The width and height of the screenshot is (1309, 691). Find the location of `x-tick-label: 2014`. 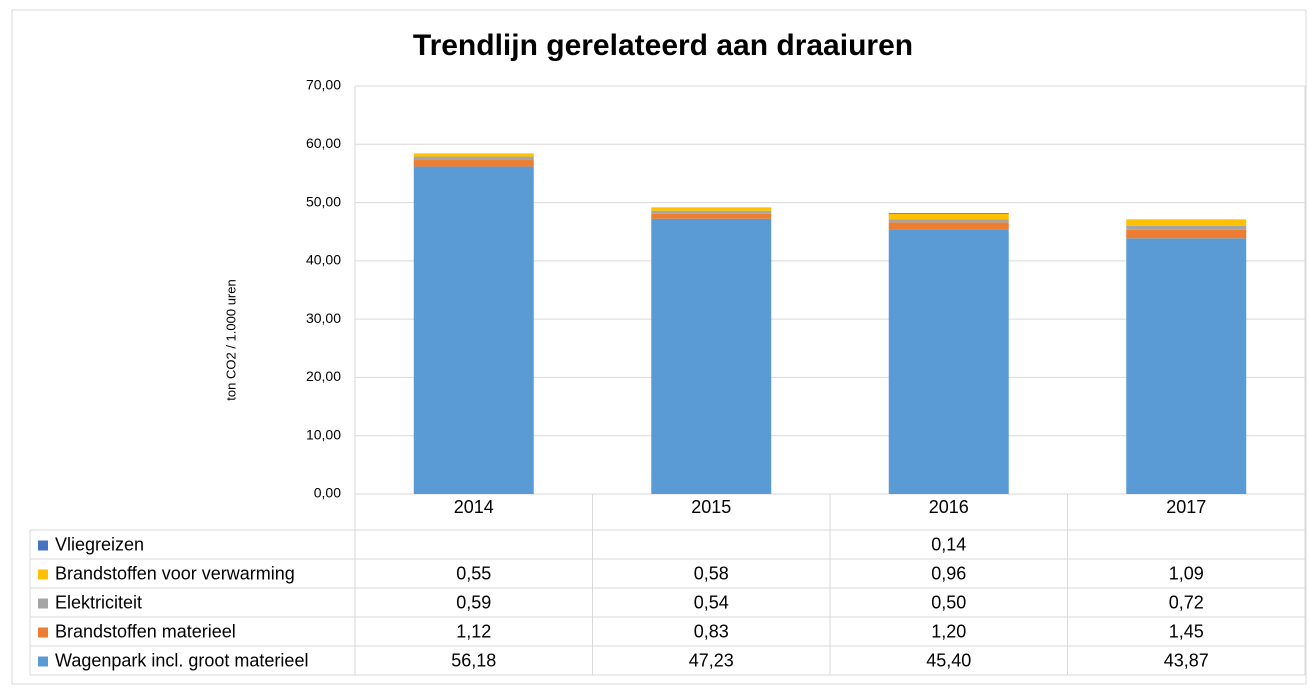

x-tick-label: 2014 is located at coordinates (474, 507).